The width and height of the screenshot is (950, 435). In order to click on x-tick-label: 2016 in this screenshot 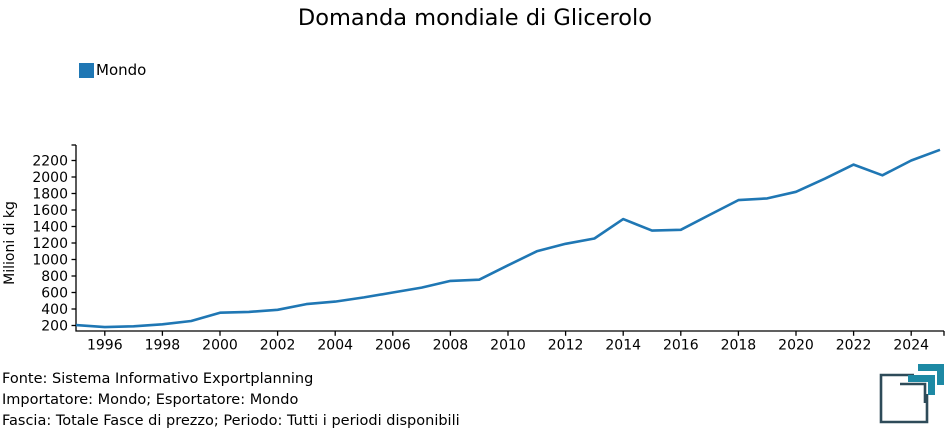, I will do `click(681, 346)`.